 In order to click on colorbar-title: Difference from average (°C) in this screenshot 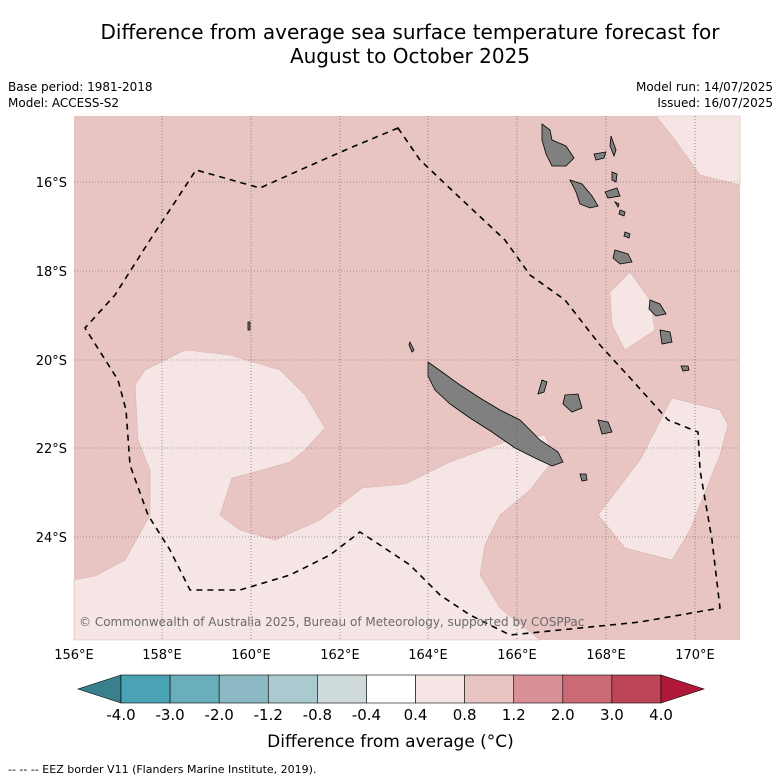, I will do `click(390, 742)`.